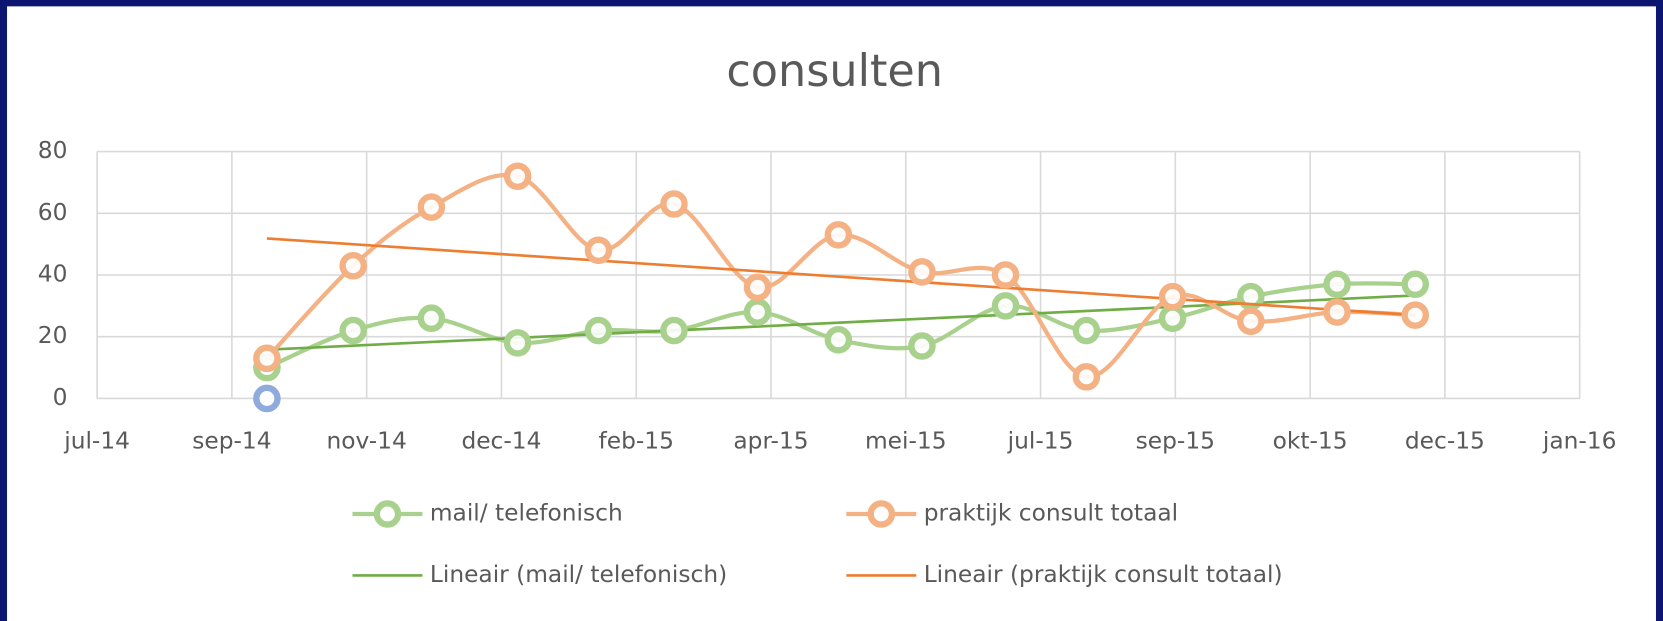  Describe the element at coordinates (53, 273) in the screenshot. I see `y-tick-label: 40` at that location.